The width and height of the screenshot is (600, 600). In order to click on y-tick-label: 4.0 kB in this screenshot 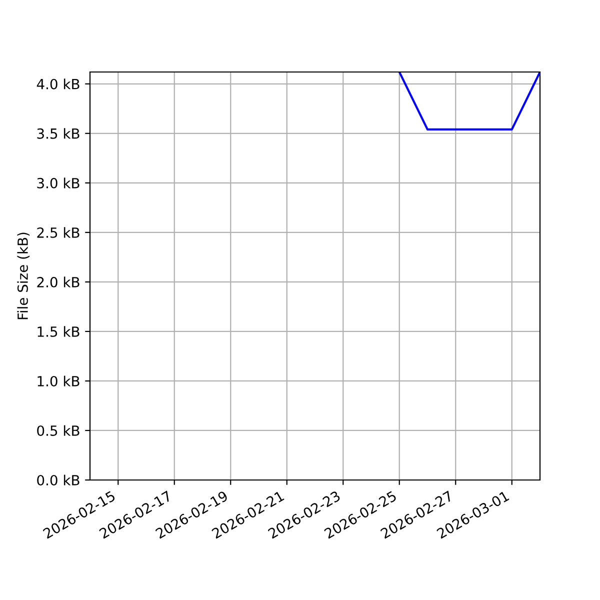, I will do `click(58, 84)`.